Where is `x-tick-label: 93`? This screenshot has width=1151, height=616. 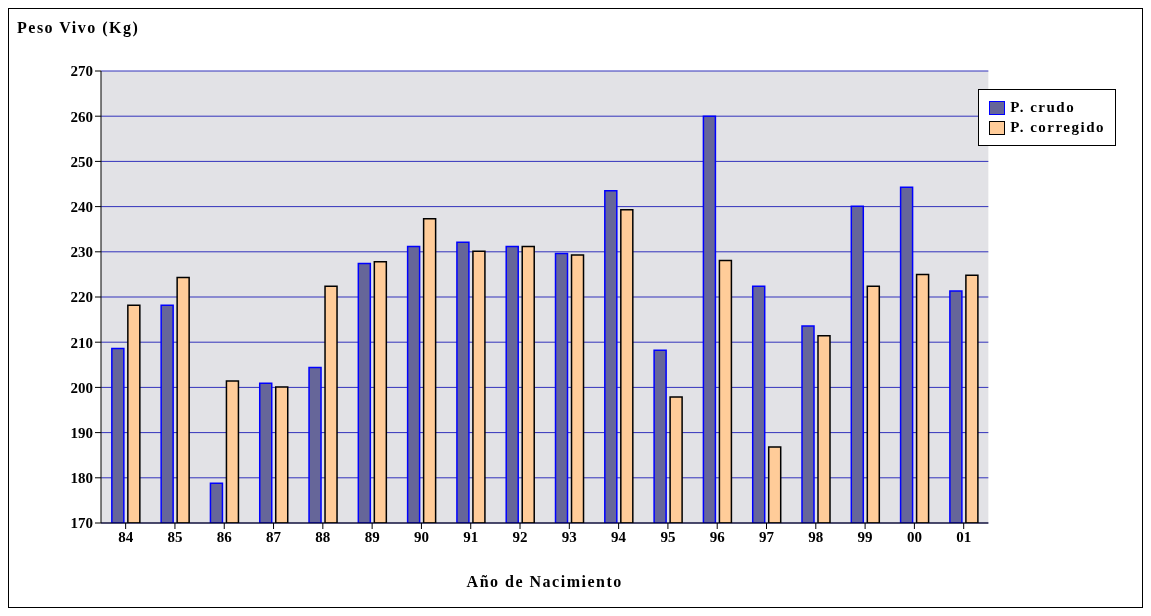
x-tick-label: 93 is located at coordinates (569, 536).